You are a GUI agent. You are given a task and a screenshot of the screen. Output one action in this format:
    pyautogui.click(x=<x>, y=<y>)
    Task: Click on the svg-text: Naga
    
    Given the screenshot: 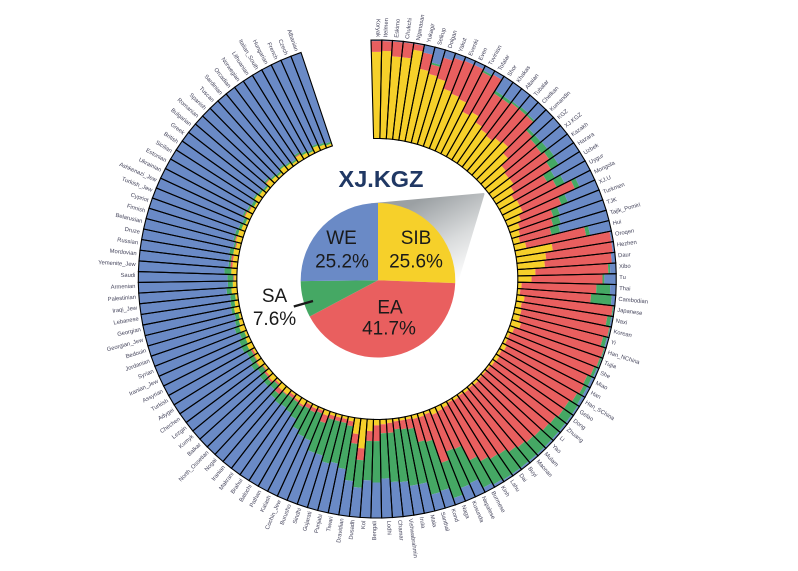 What is the action you would take?
    pyautogui.click(x=465, y=513)
    